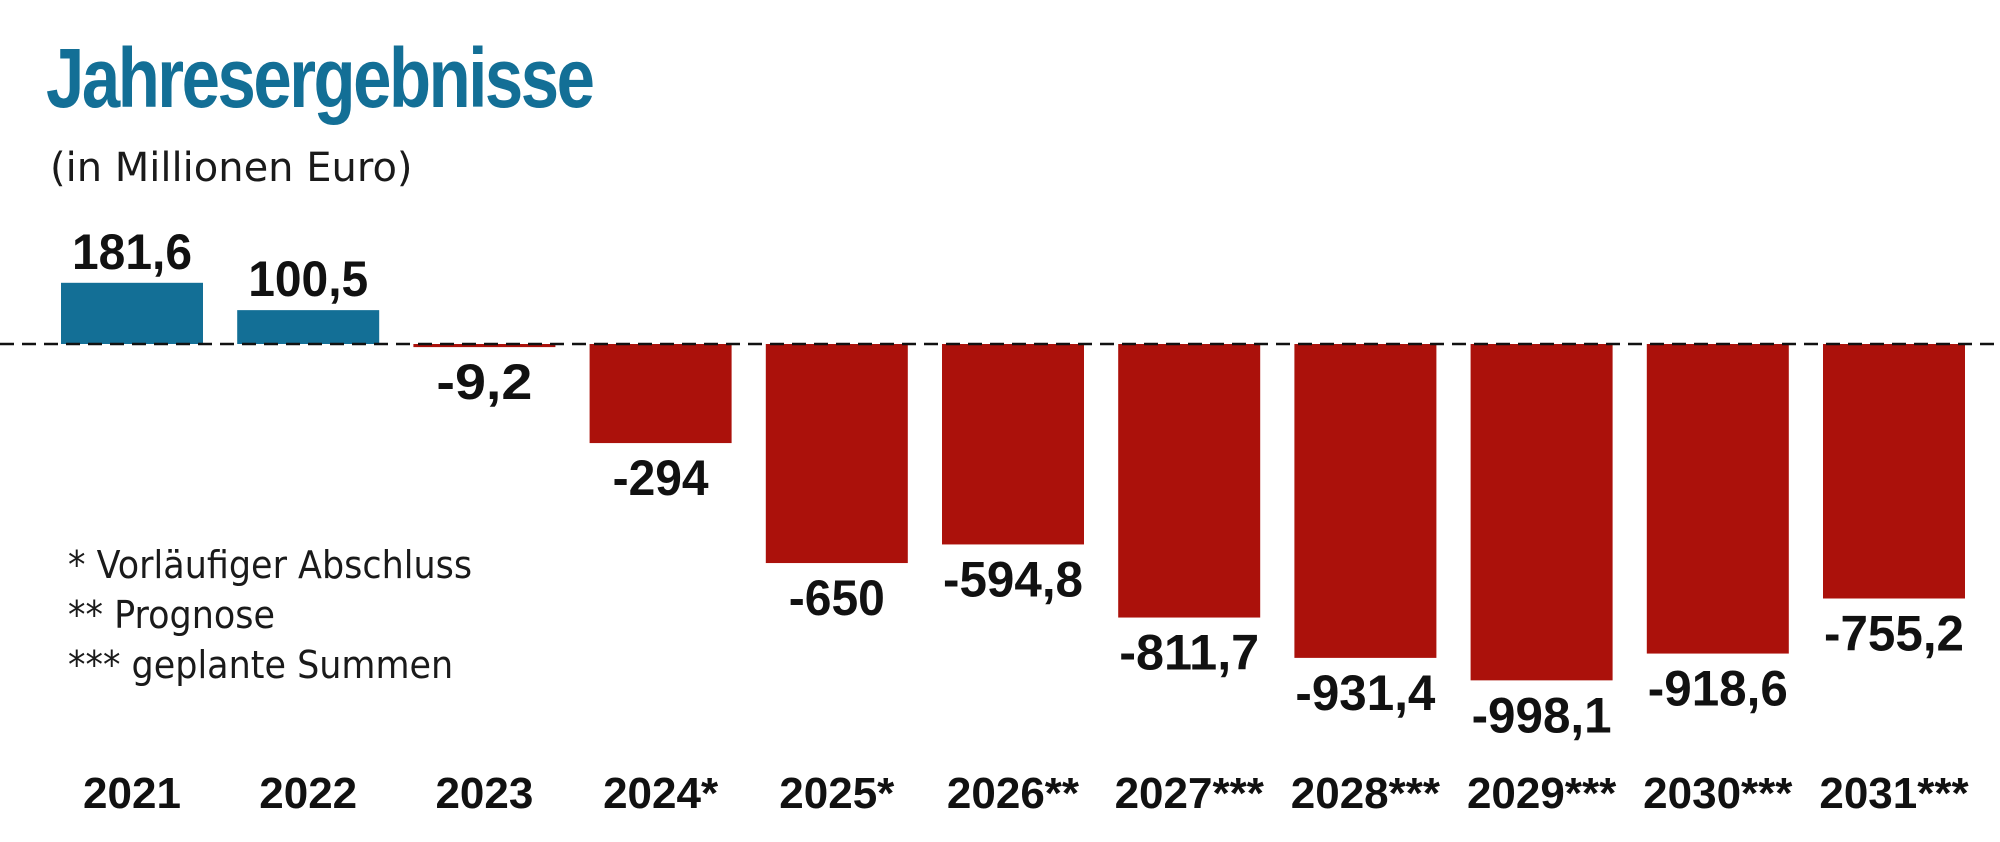 The image size is (2000, 842). What do you see at coordinates (484, 793) in the screenshot?
I see `category-label: 2023` at bounding box center [484, 793].